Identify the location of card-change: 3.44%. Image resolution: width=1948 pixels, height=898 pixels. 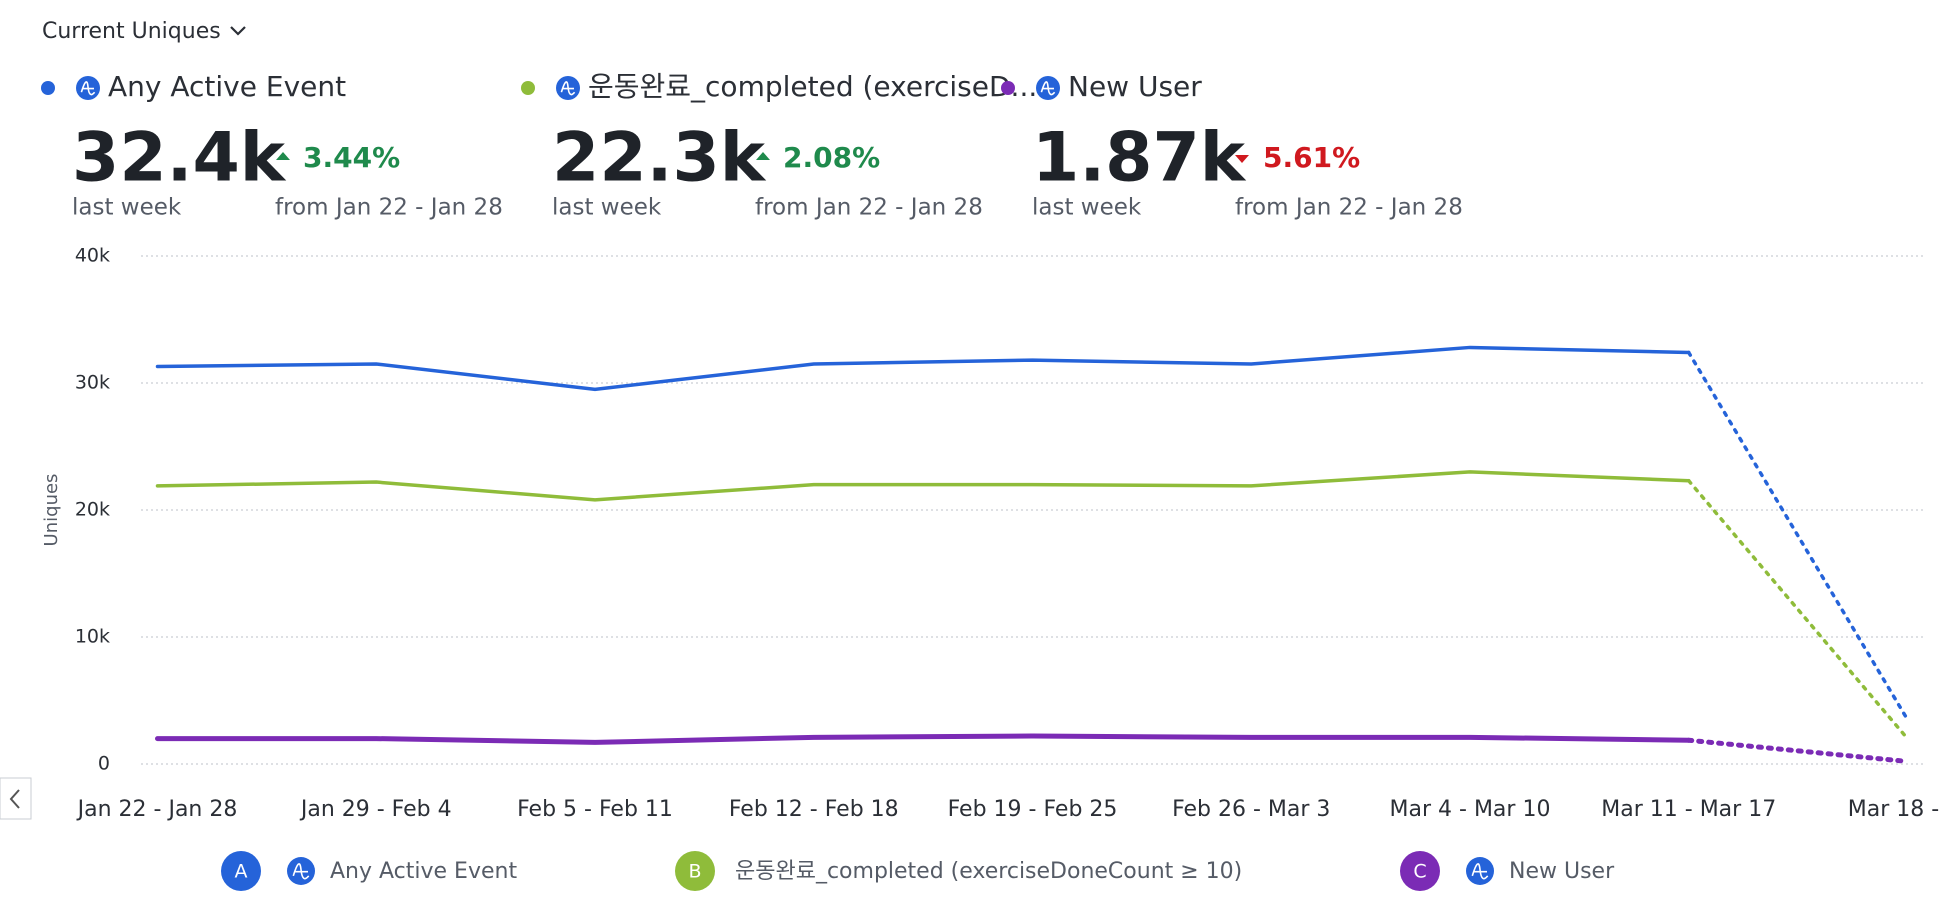
(351, 157).